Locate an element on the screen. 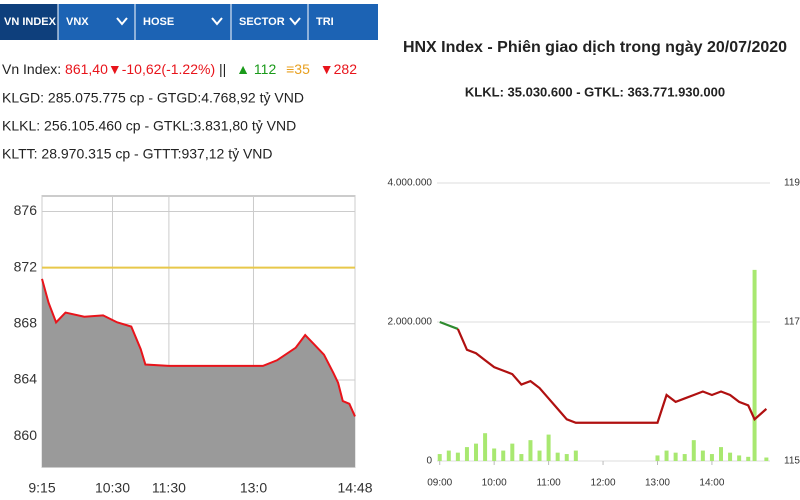 The width and height of the screenshot is (800, 500). x-tick-label: 10:00 is located at coordinates (494, 483).